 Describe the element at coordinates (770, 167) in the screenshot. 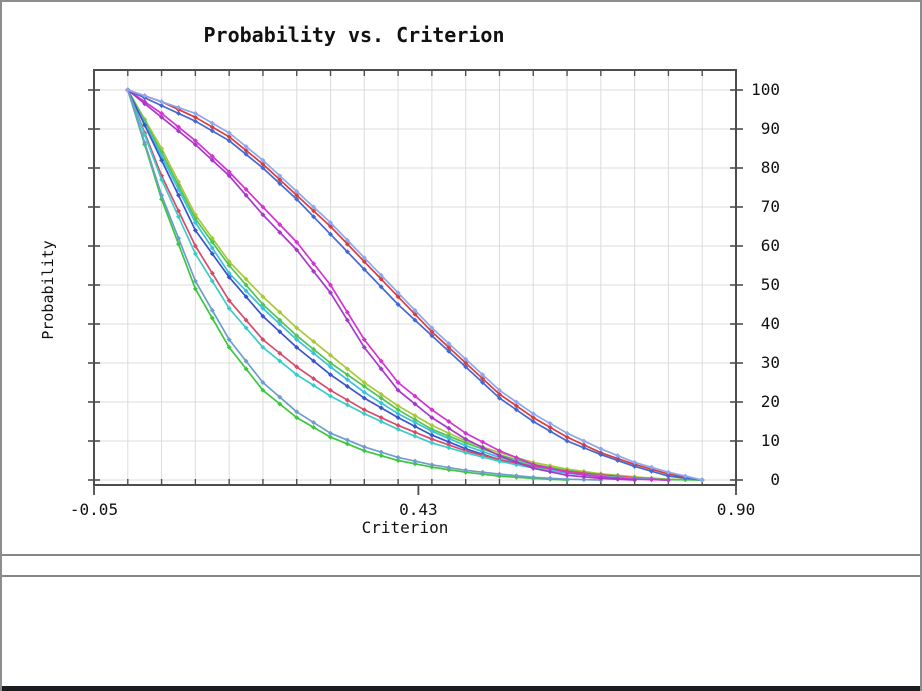

I see `y-tick-label: 80` at that location.